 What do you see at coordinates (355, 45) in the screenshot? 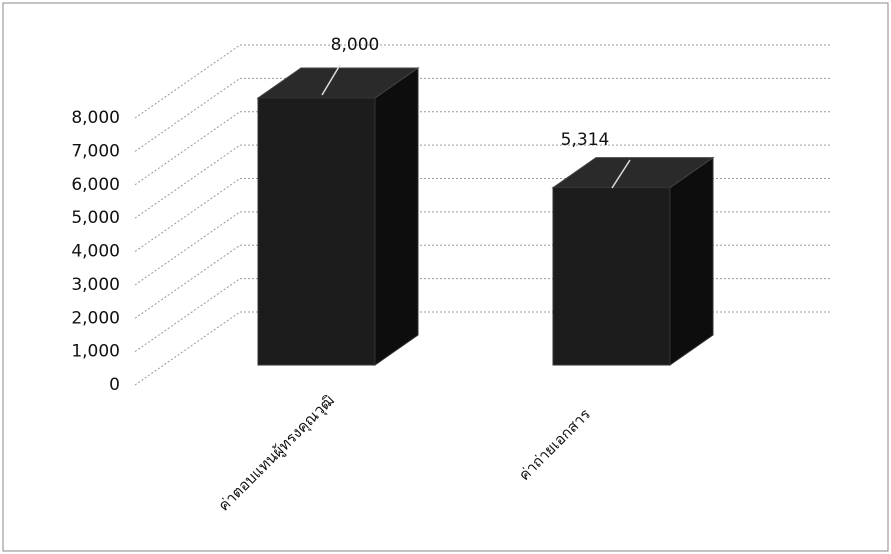
I see `data-label: 8,000` at bounding box center [355, 45].